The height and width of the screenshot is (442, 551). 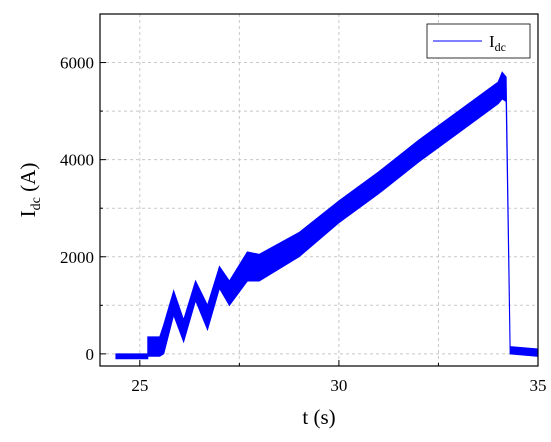 What do you see at coordinates (139, 385) in the screenshot?
I see `x-tick-label: 25` at bounding box center [139, 385].